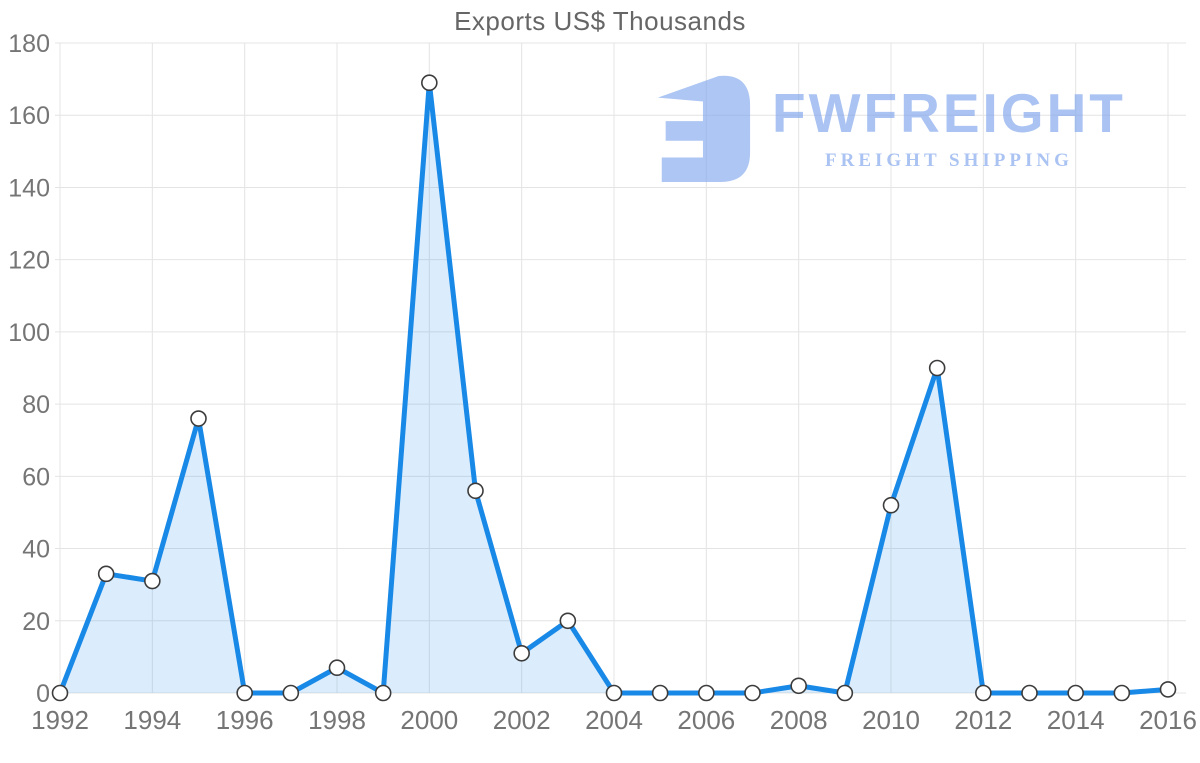 This screenshot has height=763, width=1200. Describe the element at coordinates (29, 44) in the screenshot. I see `y-tick-label: 180` at that location.